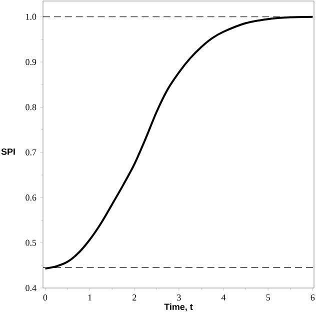  I want to click on x-axis-title: Time, t, so click(178, 307).